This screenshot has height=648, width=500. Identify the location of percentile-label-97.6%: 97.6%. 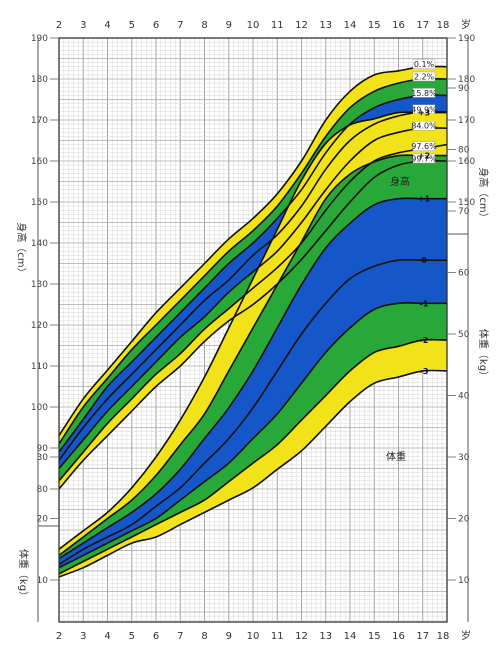
(424, 146).